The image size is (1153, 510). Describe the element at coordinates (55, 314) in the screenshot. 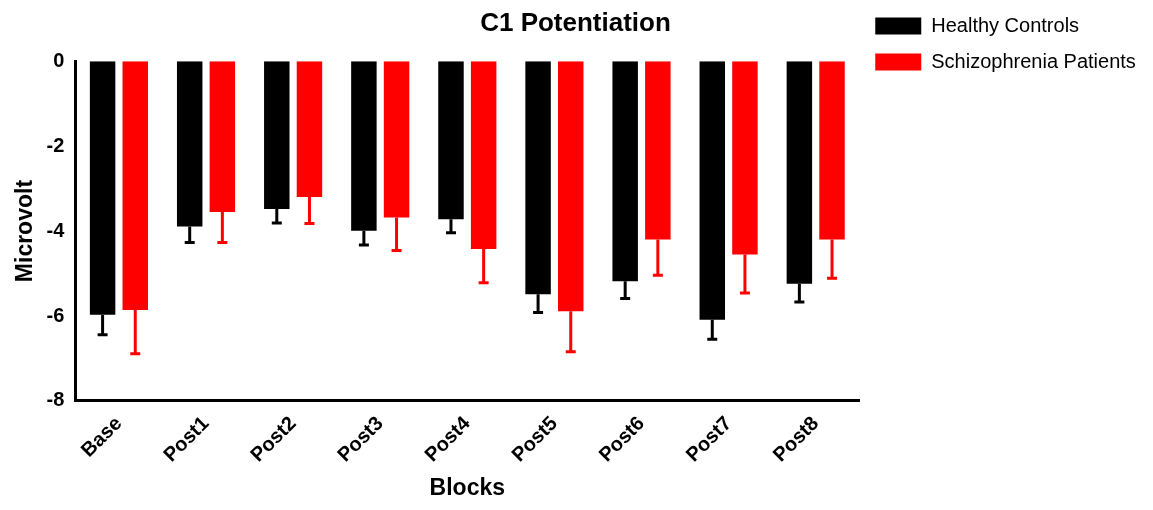

I see `y-tick-label: -6` at that location.